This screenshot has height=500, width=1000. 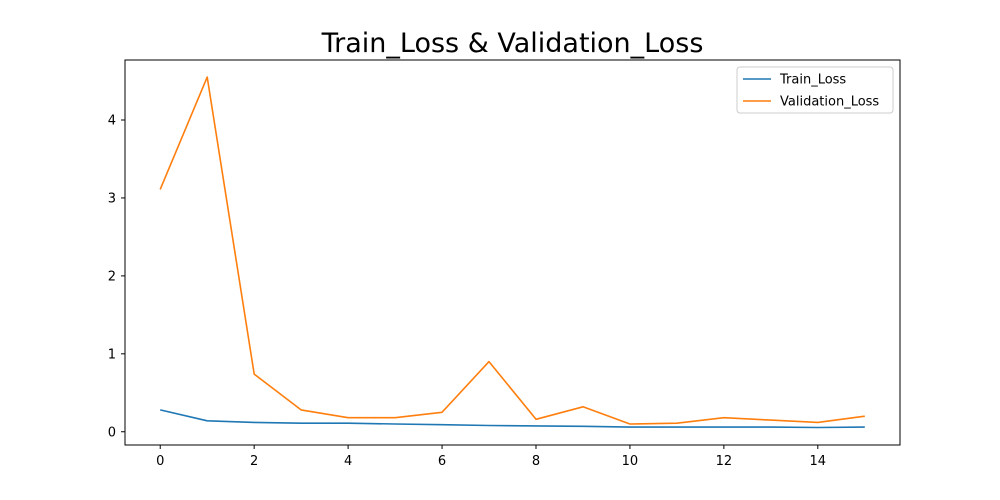 I want to click on legend: Train_Loss Validation_Loss, so click(x=815, y=90).